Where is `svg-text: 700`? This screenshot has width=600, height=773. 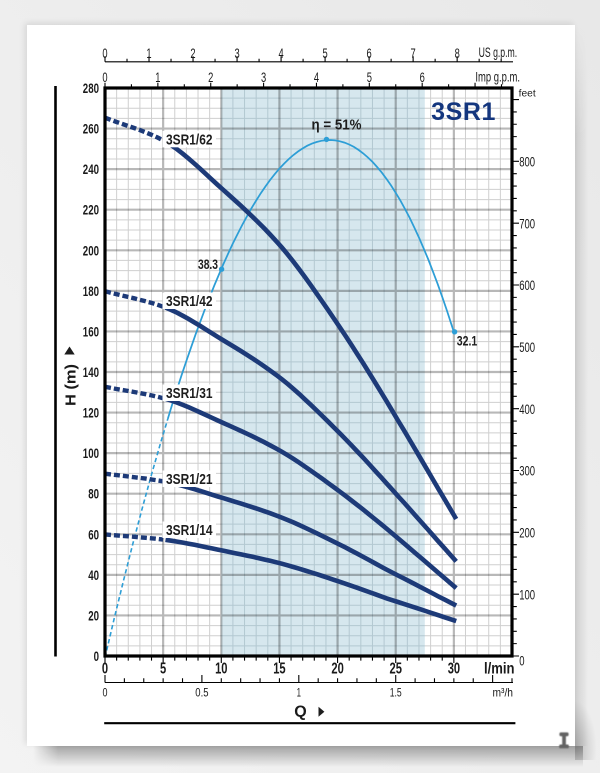
svg-text: 700 is located at coordinates (527, 223).